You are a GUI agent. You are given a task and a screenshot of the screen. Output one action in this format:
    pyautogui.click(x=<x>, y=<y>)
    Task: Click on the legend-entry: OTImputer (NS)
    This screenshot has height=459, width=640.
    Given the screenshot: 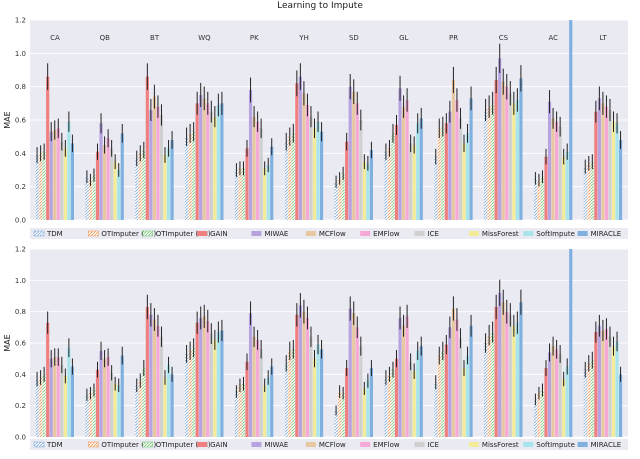 What is the action you would take?
    pyautogui.click(x=128, y=234)
    